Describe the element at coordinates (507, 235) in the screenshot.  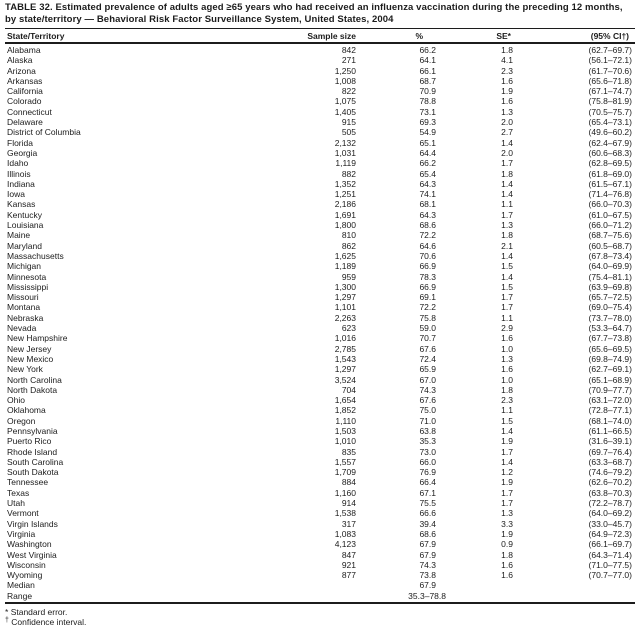
I see `standard-error-value: 1.8` at that location.